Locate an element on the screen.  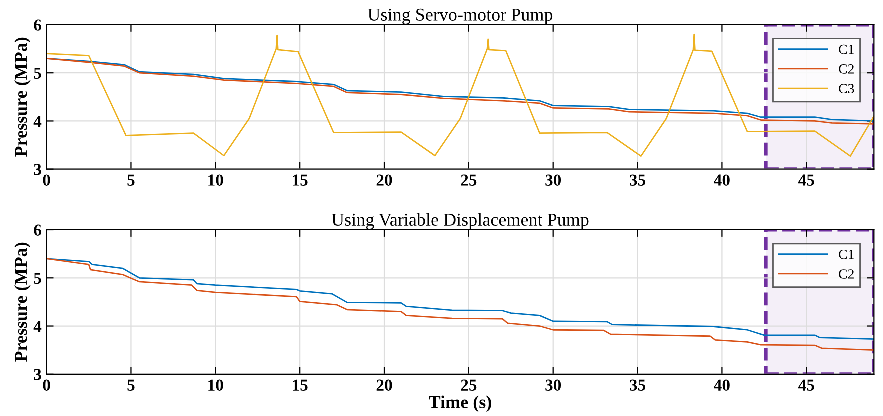
legend-label: C3 is located at coordinates (846, 89).